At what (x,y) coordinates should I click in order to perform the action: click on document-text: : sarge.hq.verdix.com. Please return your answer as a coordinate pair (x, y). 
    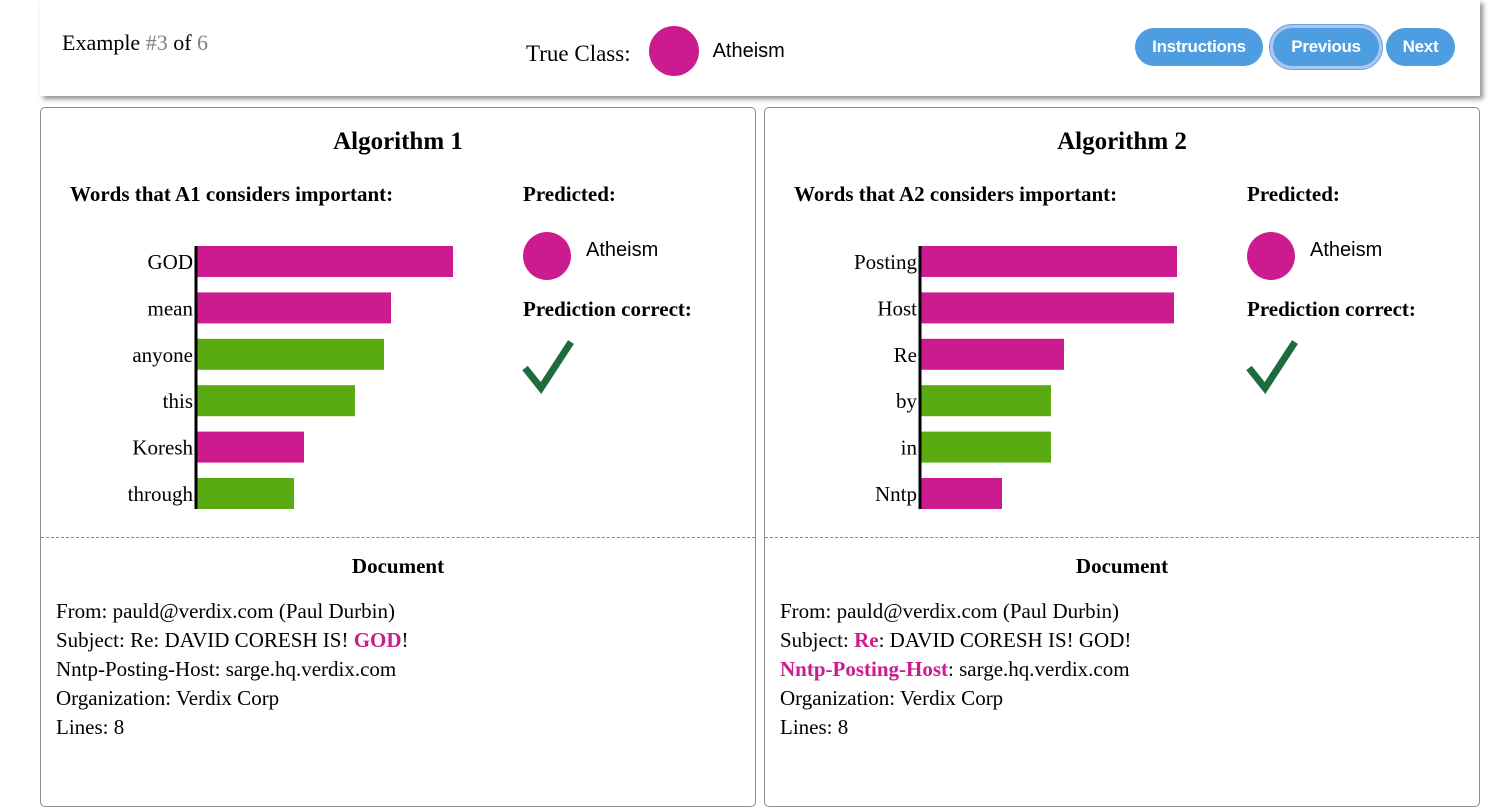
    Looking at the image, I should click on (1039, 669).